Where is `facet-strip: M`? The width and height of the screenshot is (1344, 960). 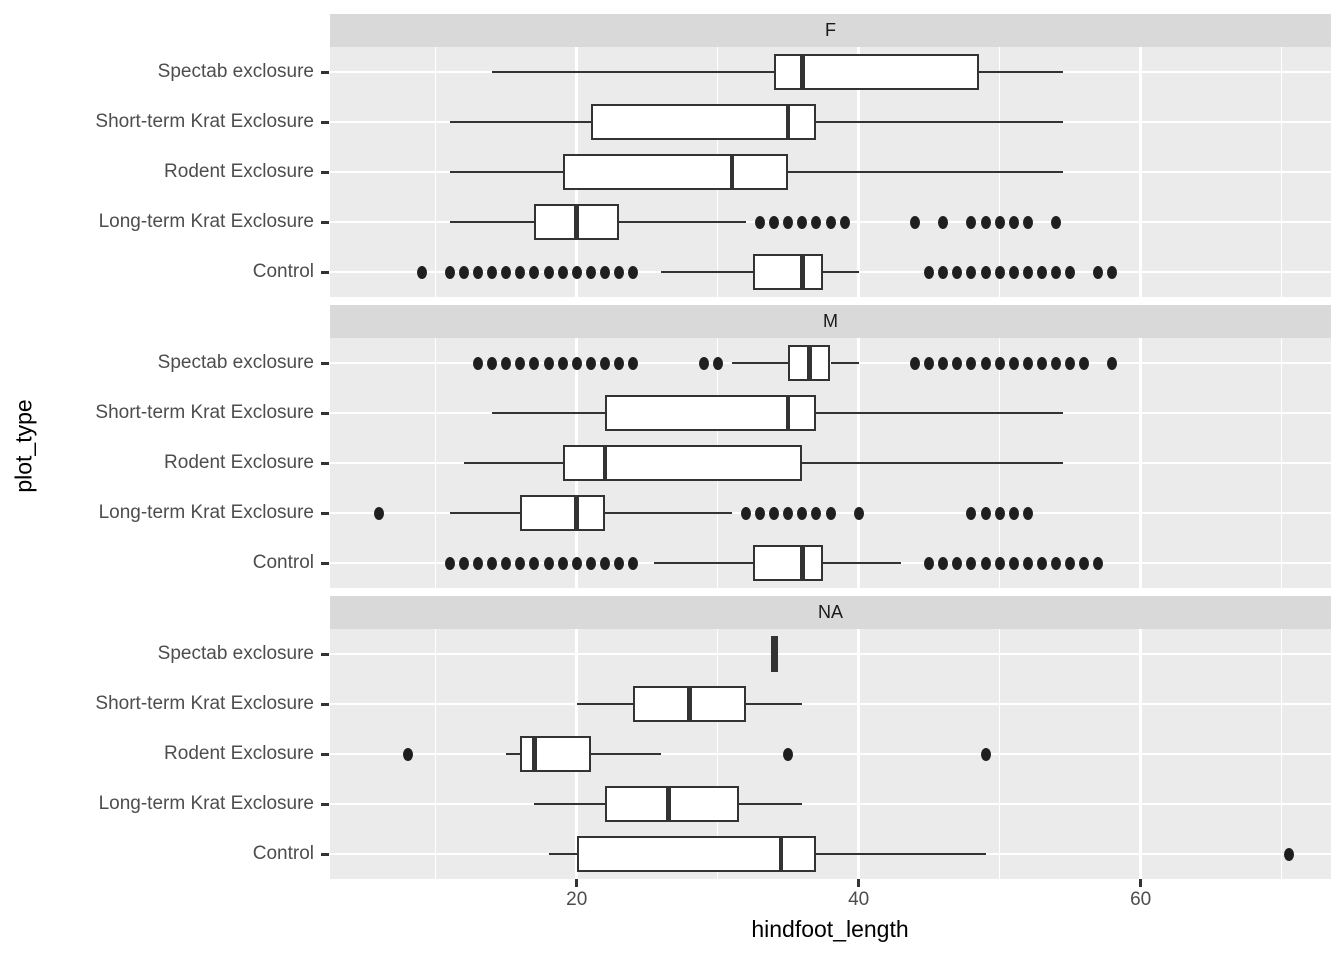 facet-strip: M is located at coordinates (830, 321).